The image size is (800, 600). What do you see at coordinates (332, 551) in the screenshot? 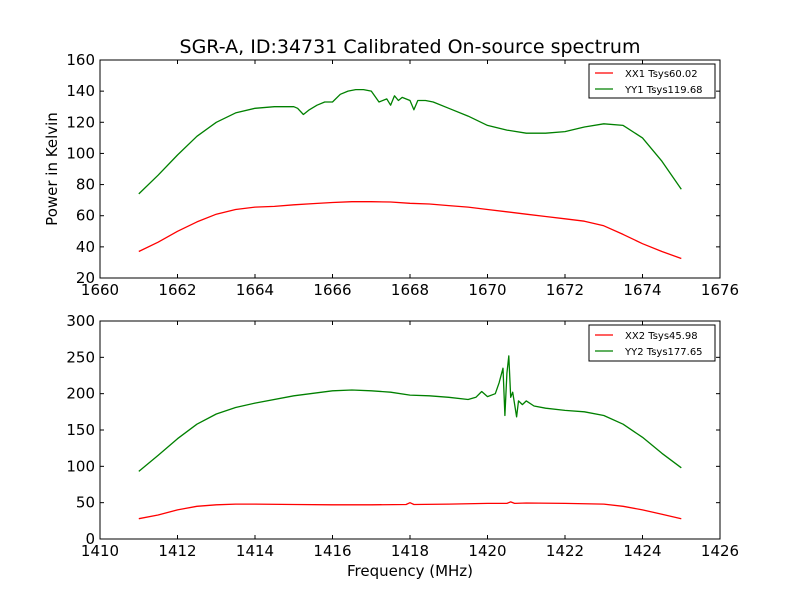
I see `bottom-x-tick-label: 1416` at bounding box center [332, 551].